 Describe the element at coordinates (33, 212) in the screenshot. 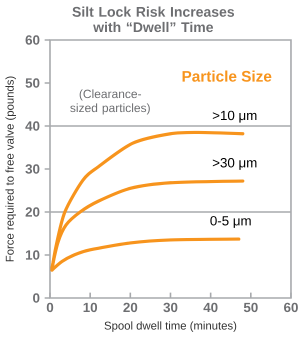

I see `y-tick-label: 20` at that location.